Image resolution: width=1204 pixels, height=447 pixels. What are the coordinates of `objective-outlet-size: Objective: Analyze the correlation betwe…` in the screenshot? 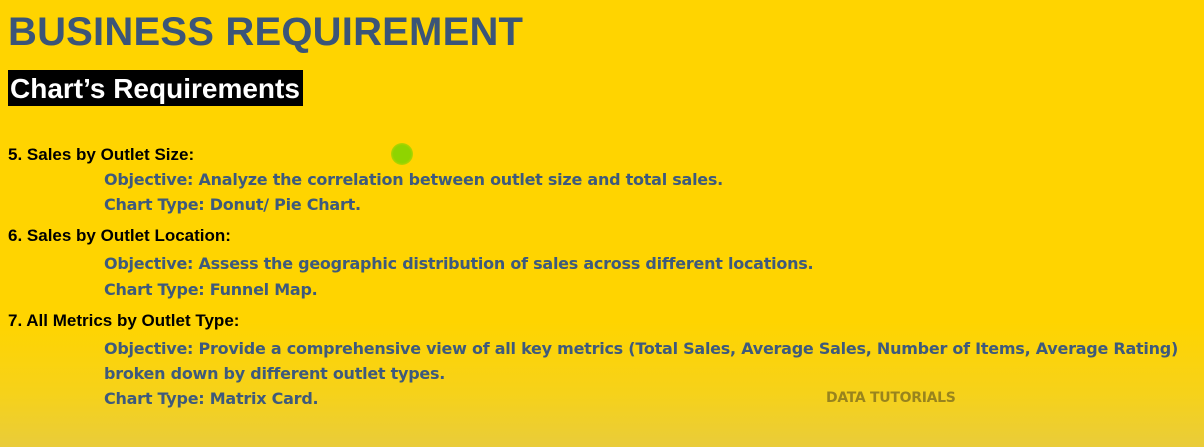 It's located at (413, 179).